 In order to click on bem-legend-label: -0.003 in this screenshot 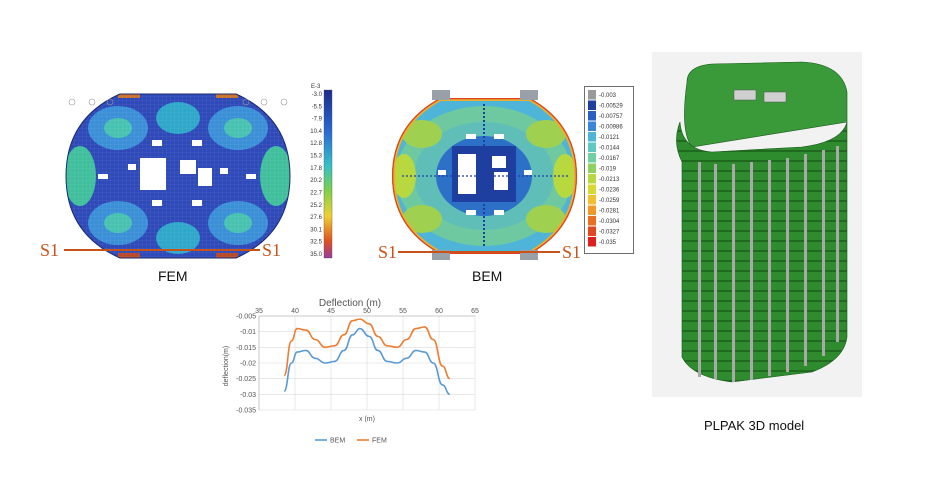, I will do `click(608, 96)`.